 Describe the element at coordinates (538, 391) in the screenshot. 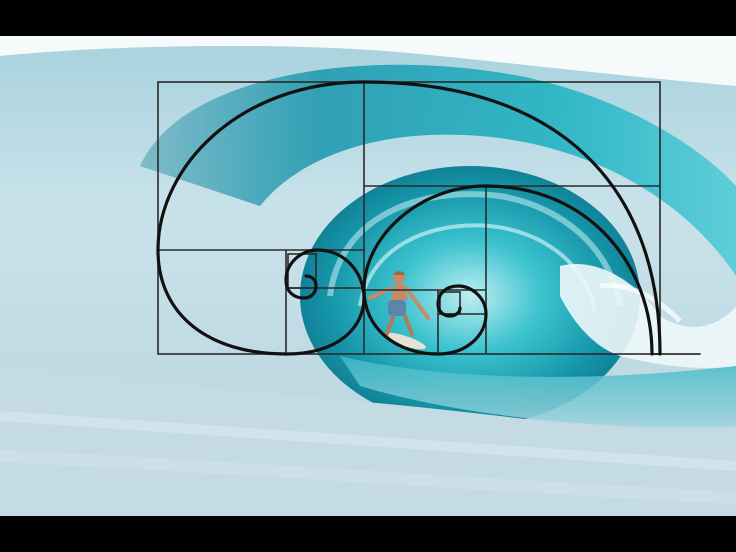

I see `wave-face` at that location.